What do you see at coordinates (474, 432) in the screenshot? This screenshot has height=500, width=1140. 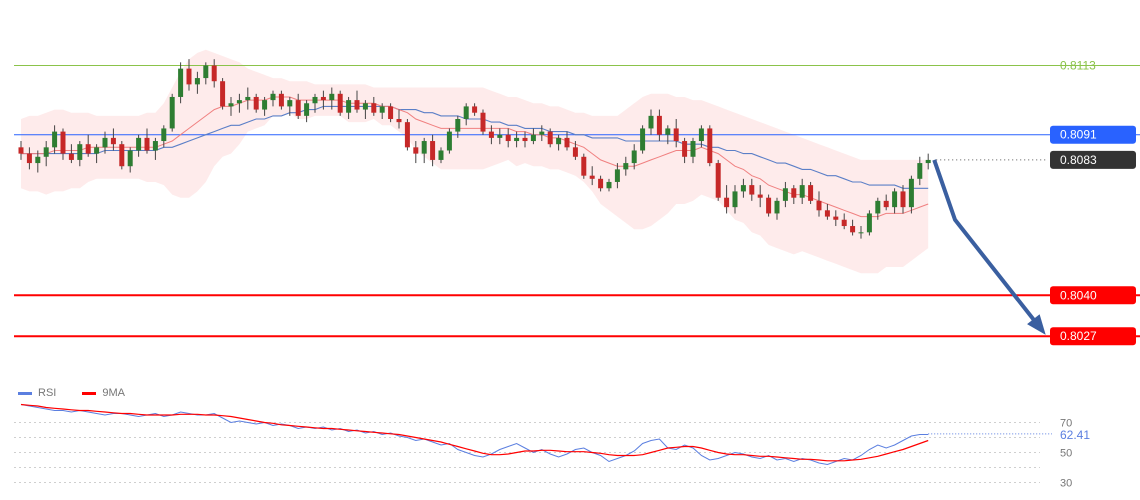 I see `rsi-series-9ma` at bounding box center [474, 432].